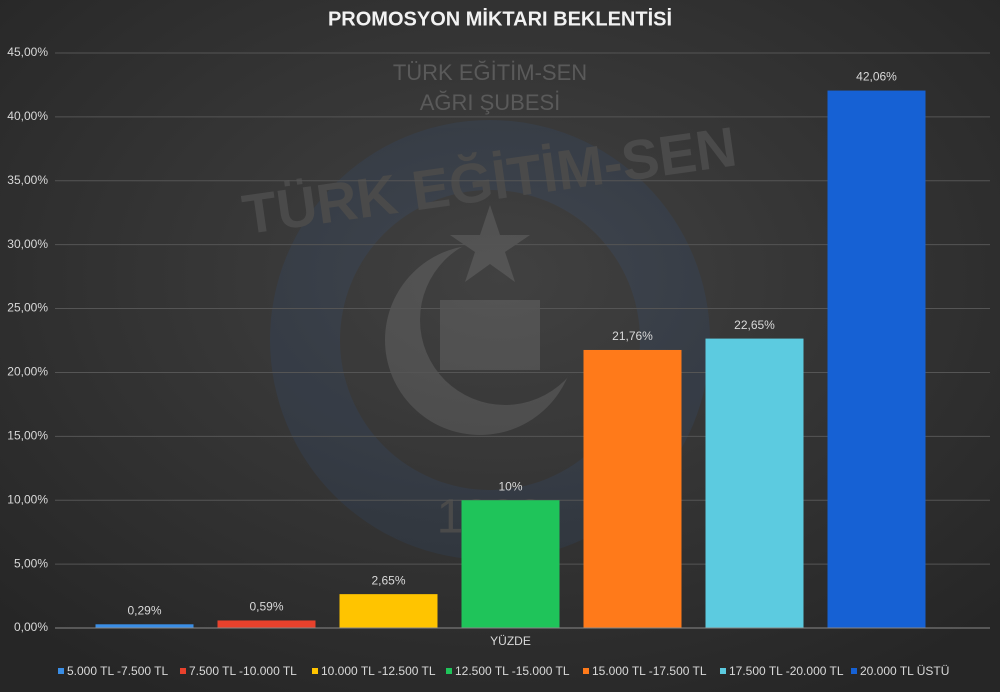  Describe the element at coordinates (490, 72) in the screenshot. I see `watermark-text: TÜRK EĞİTİM-SEN` at that location.